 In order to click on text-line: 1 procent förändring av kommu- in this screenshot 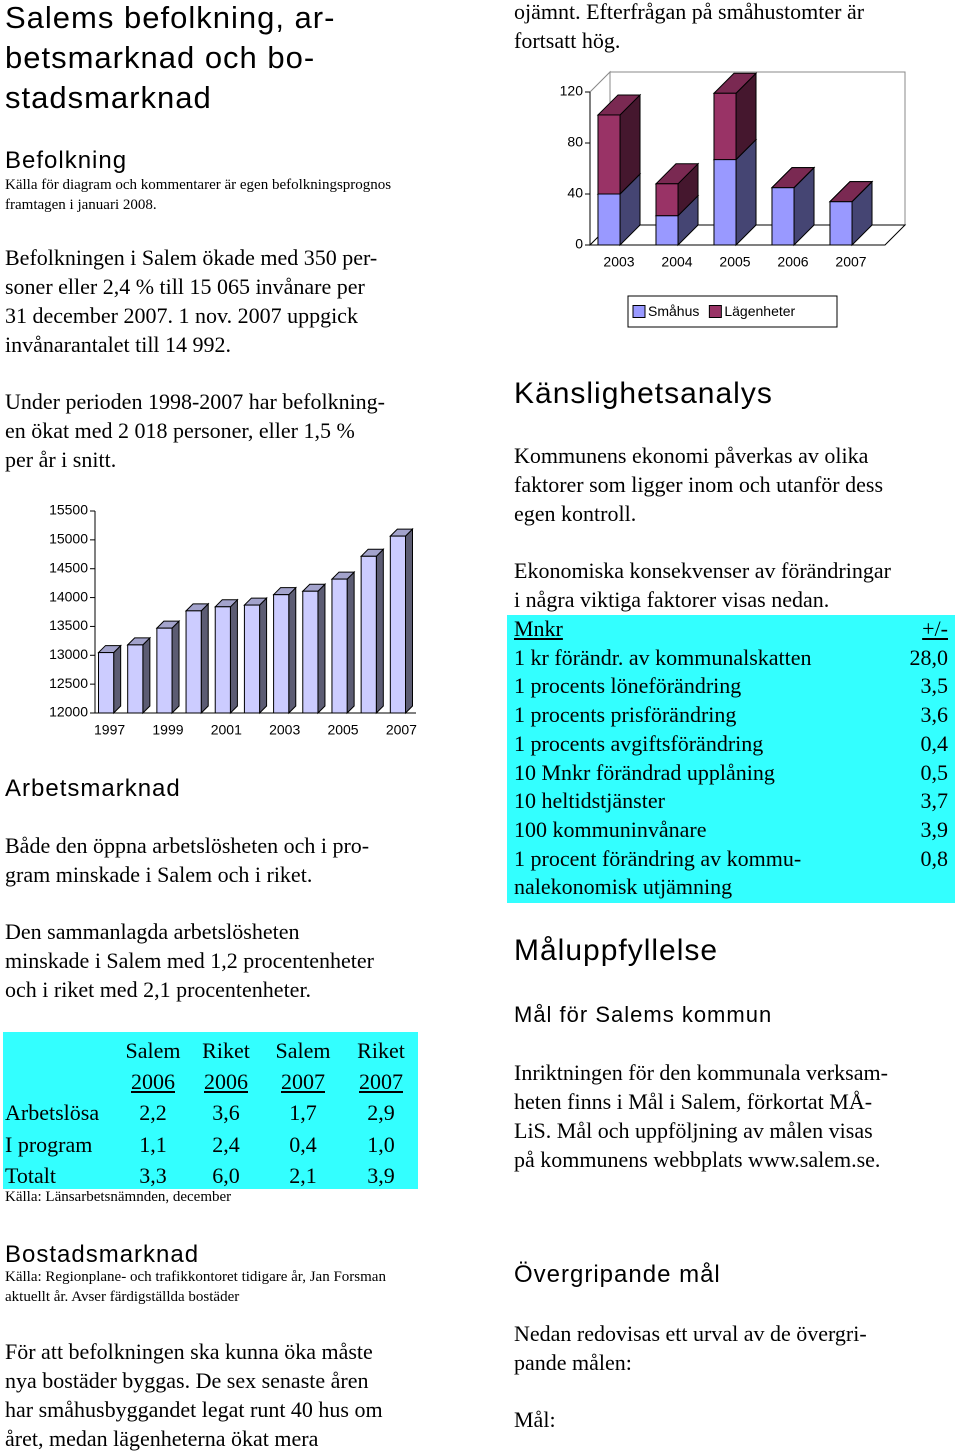, I will do `click(658, 858)`.